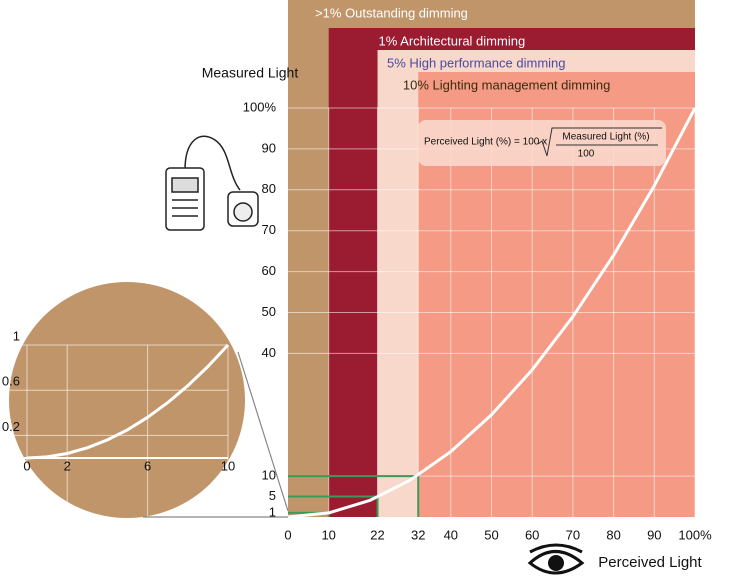 The width and height of the screenshot is (731, 585). Describe the element at coordinates (269, 311) in the screenshot. I see `y-tick-label: 50` at that location.